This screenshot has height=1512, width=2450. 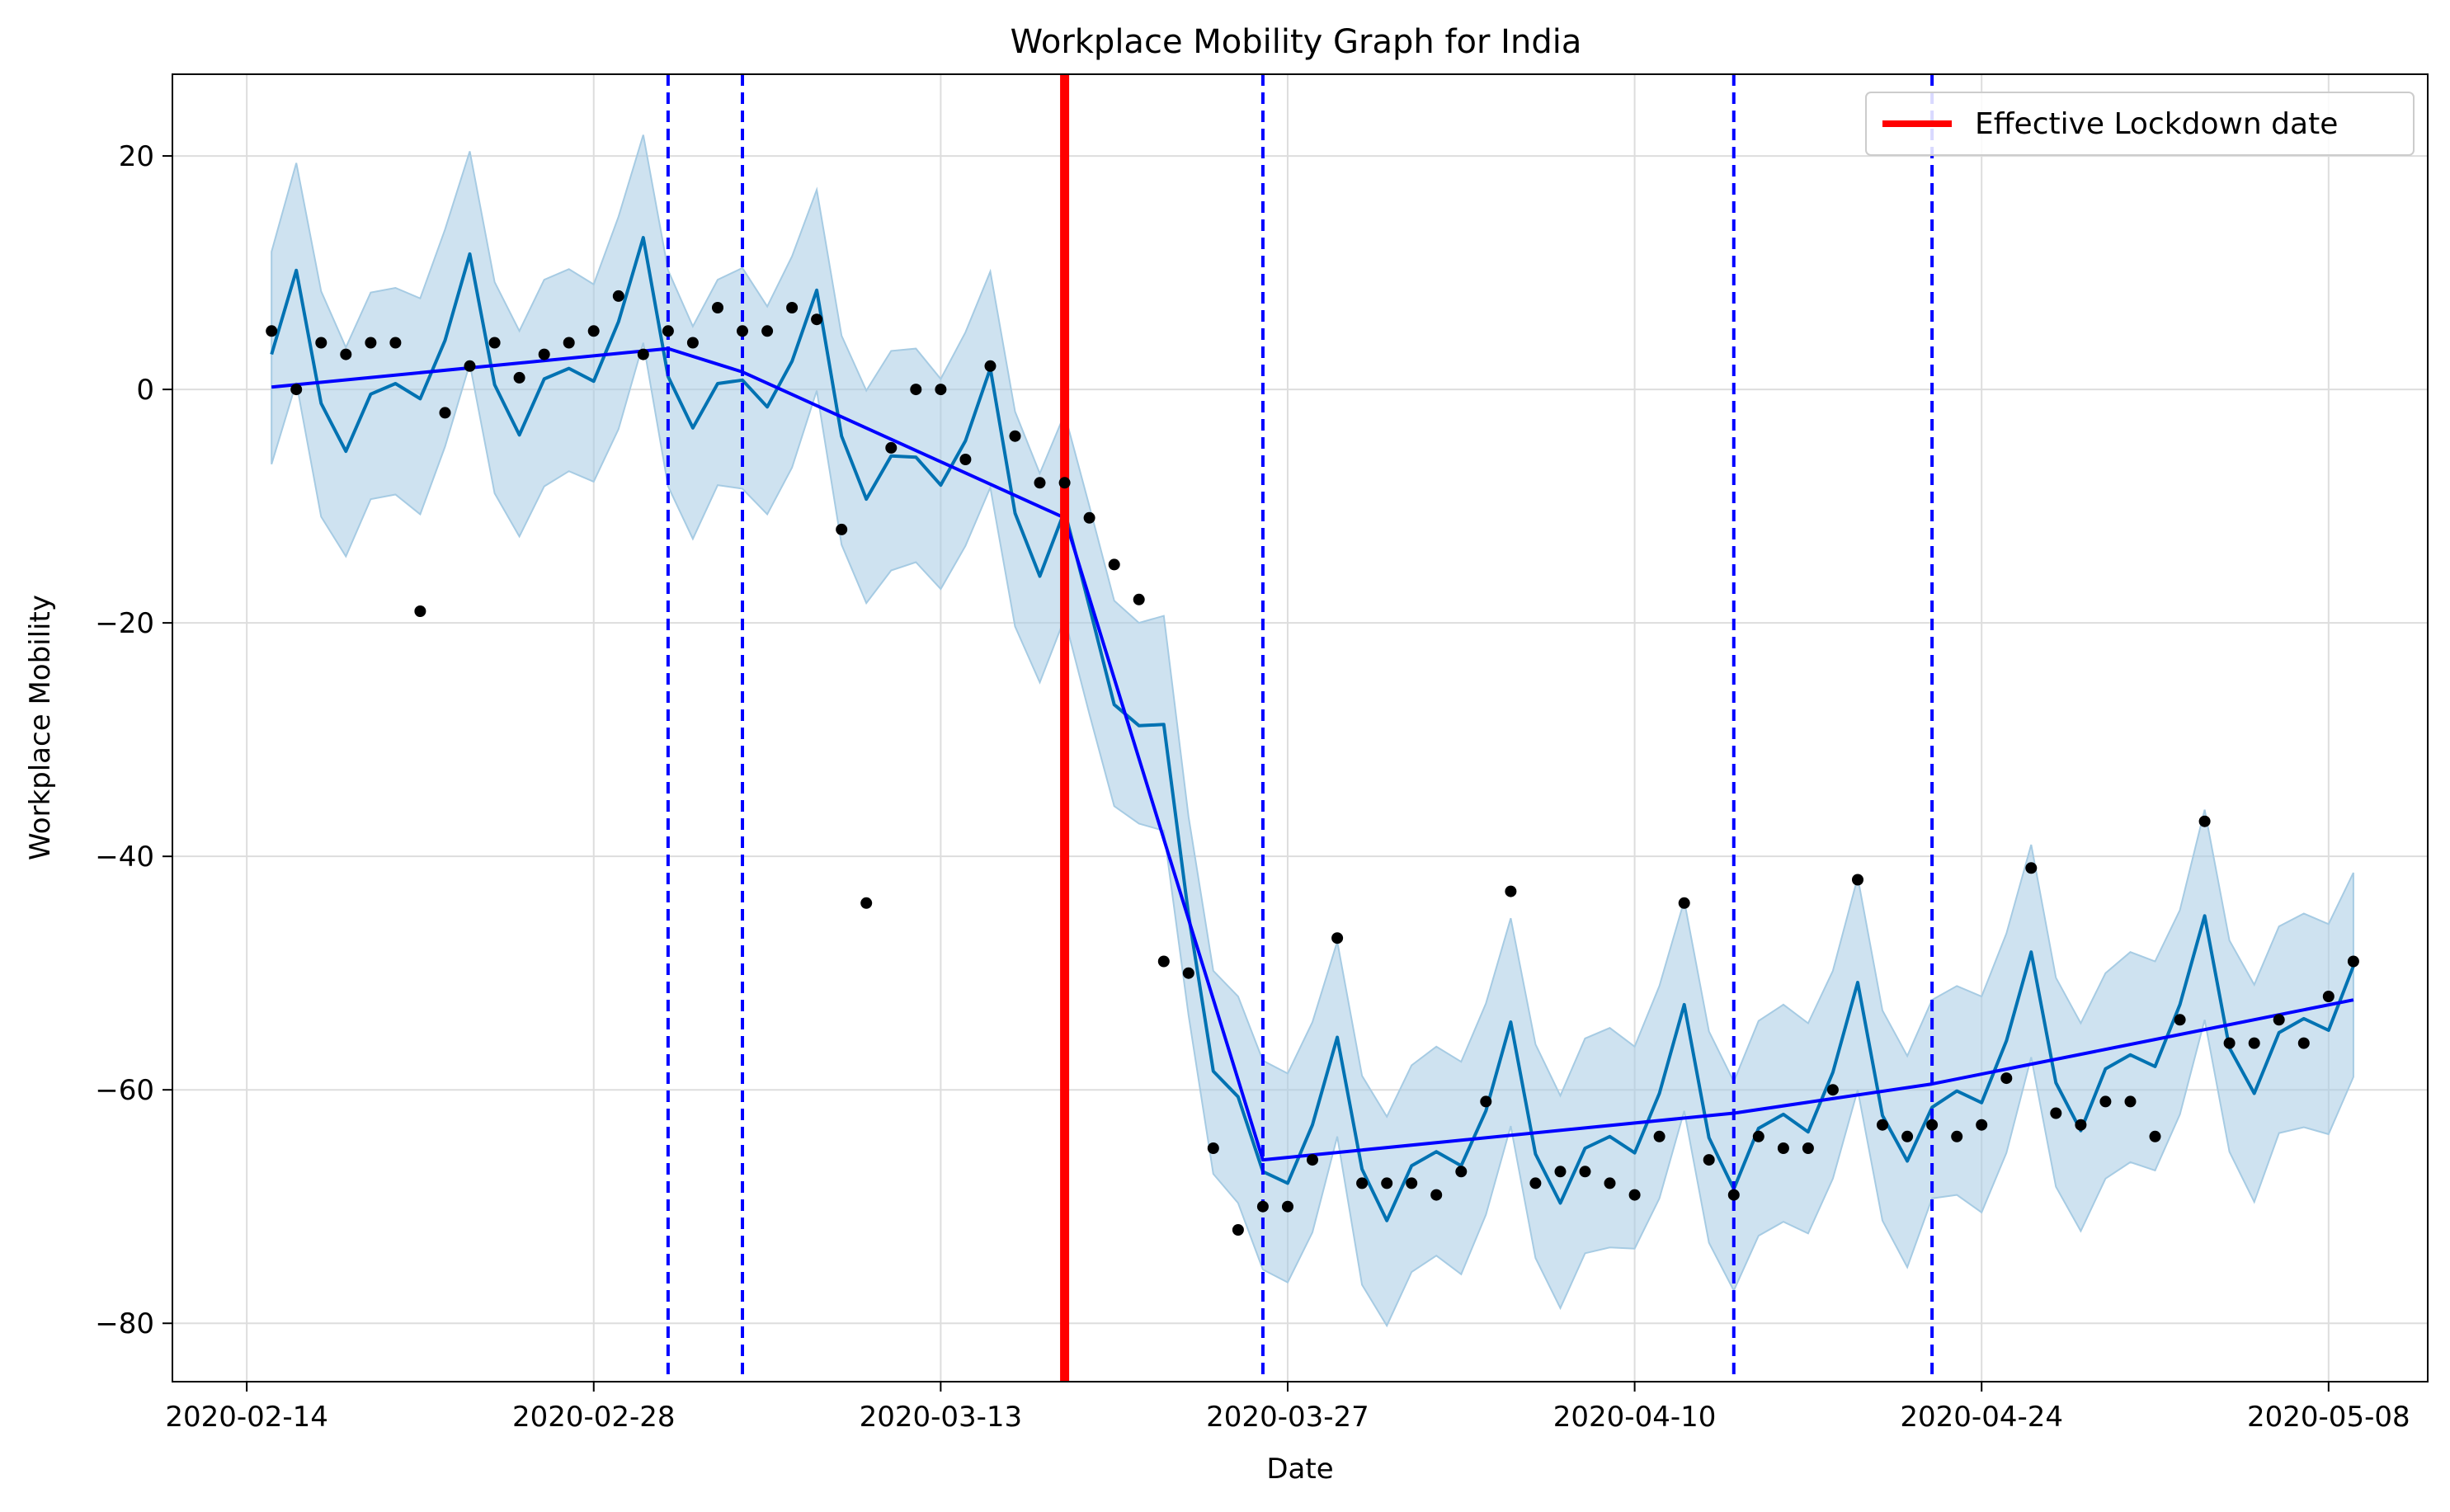 What do you see at coordinates (40, 727) in the screenshot?
I see `y-axis-label: Workplace Mobility` at bounding box center [40, 727].